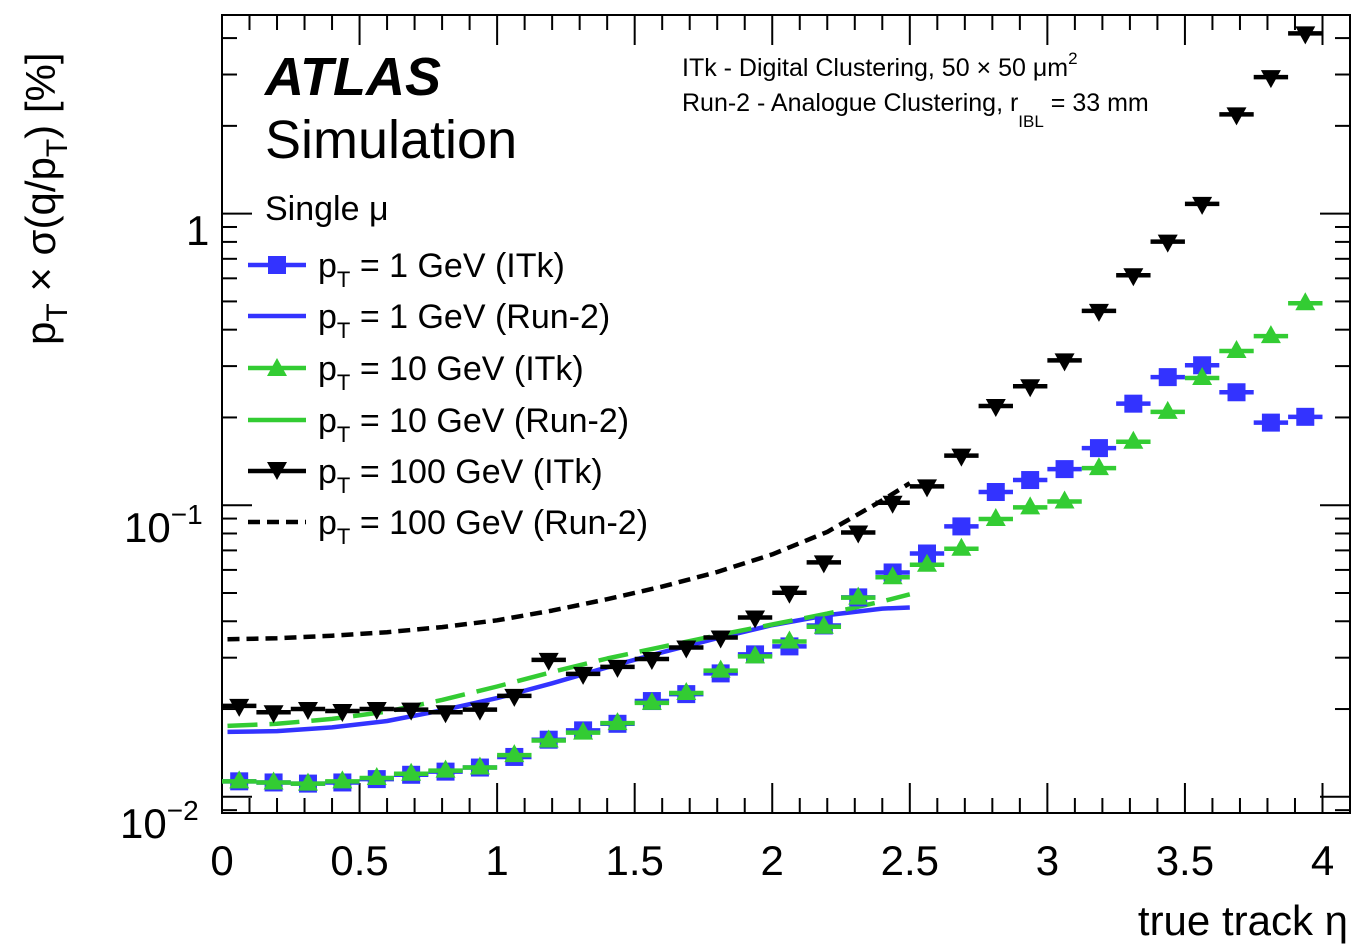 The width and height of the screenshot is (1365, 952). I want to click on legend-label: pT = 100 GeV (Run-2), so click(483, 526).